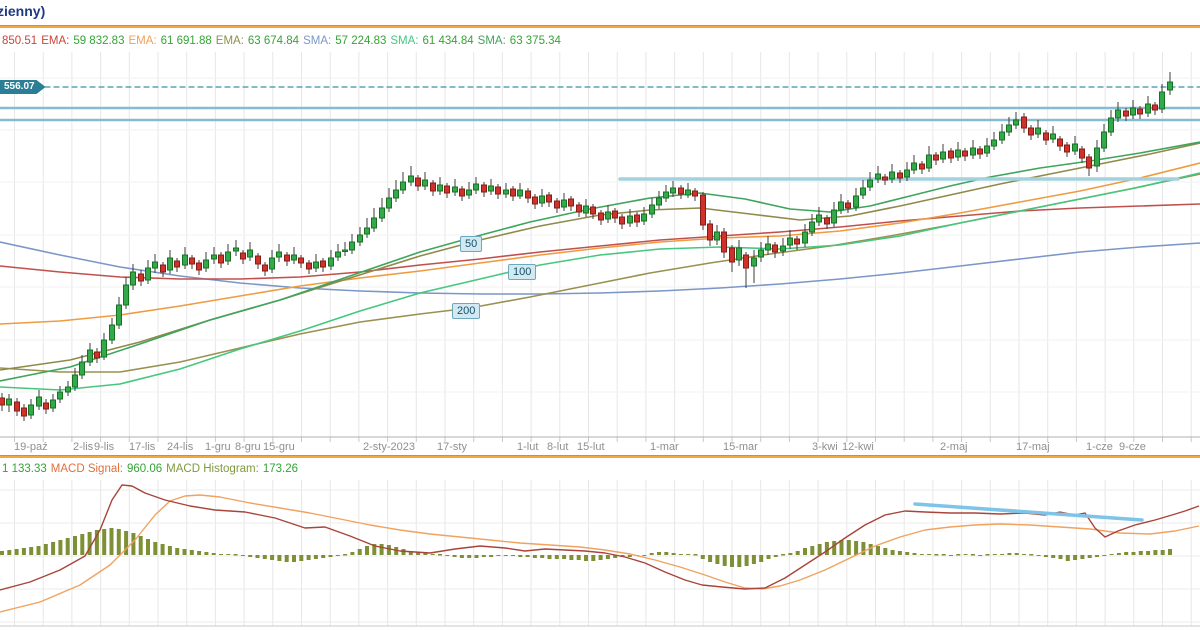 The width and height of the screenshot is (1200, 630). I want to click on macd-part: 173.26, so click(280, 469).